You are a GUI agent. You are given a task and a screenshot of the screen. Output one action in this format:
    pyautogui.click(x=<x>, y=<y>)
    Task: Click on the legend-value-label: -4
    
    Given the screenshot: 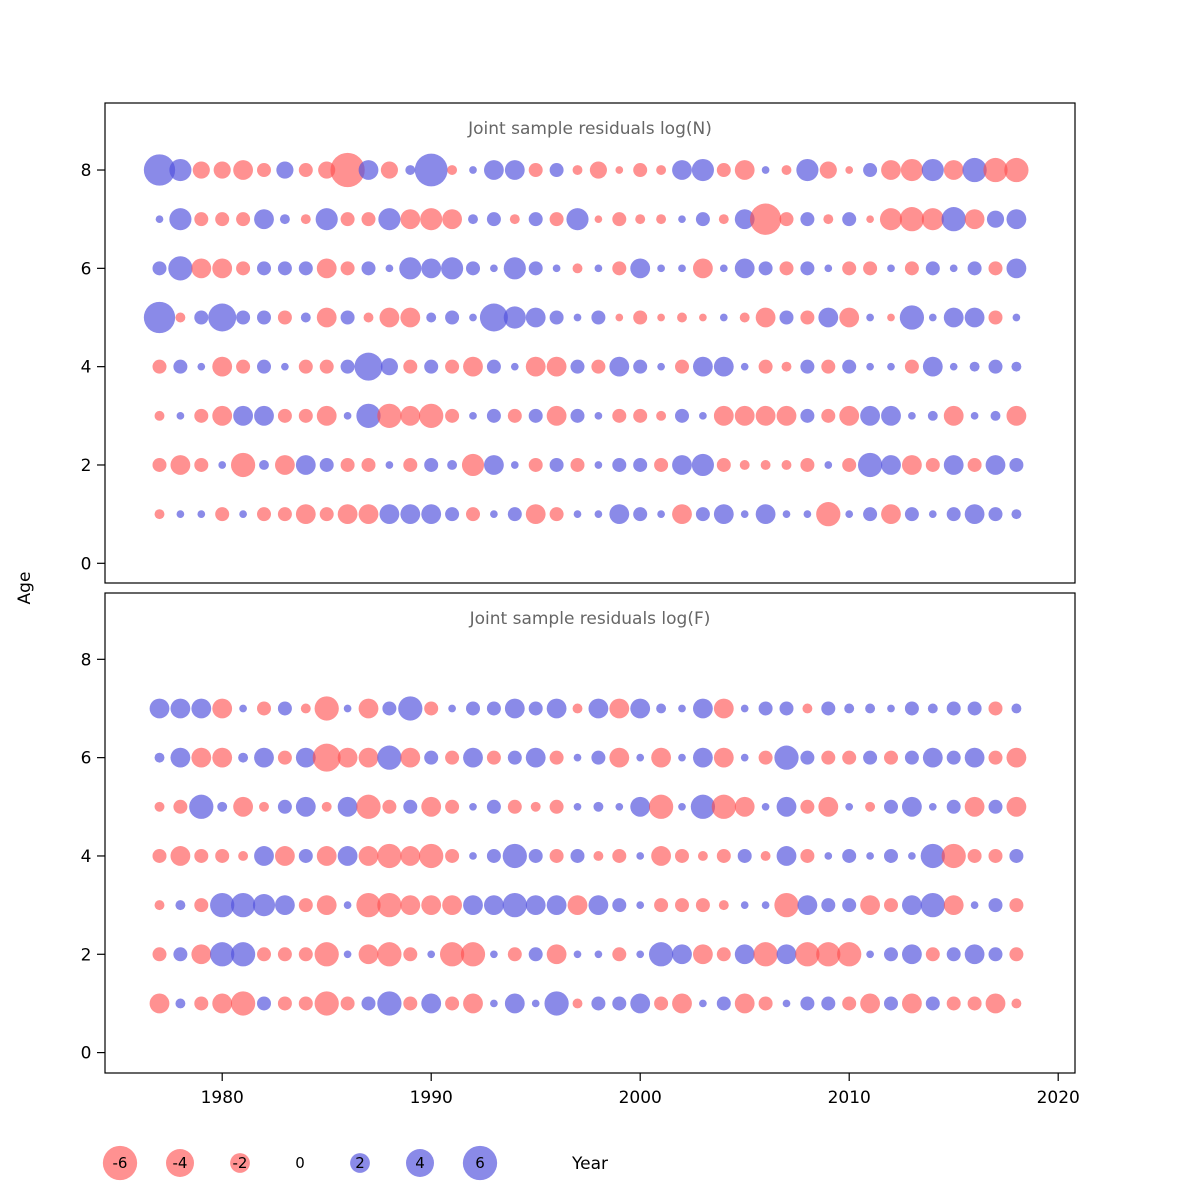 What is the action you would take?
    pyautogui.click(x=180, y=1163)
    